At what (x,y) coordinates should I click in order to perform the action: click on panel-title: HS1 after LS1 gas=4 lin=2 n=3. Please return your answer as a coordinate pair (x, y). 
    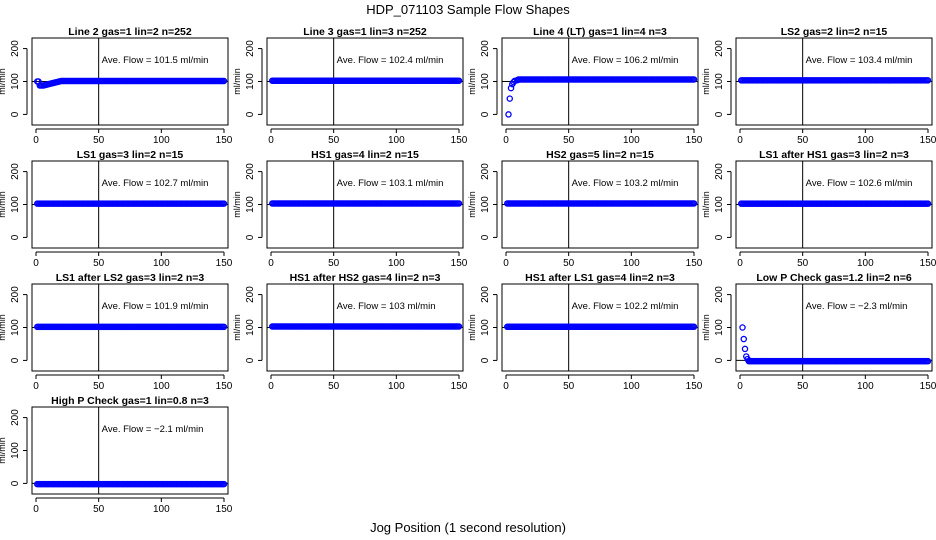
    Looking at the image, I should click on (600, 278).